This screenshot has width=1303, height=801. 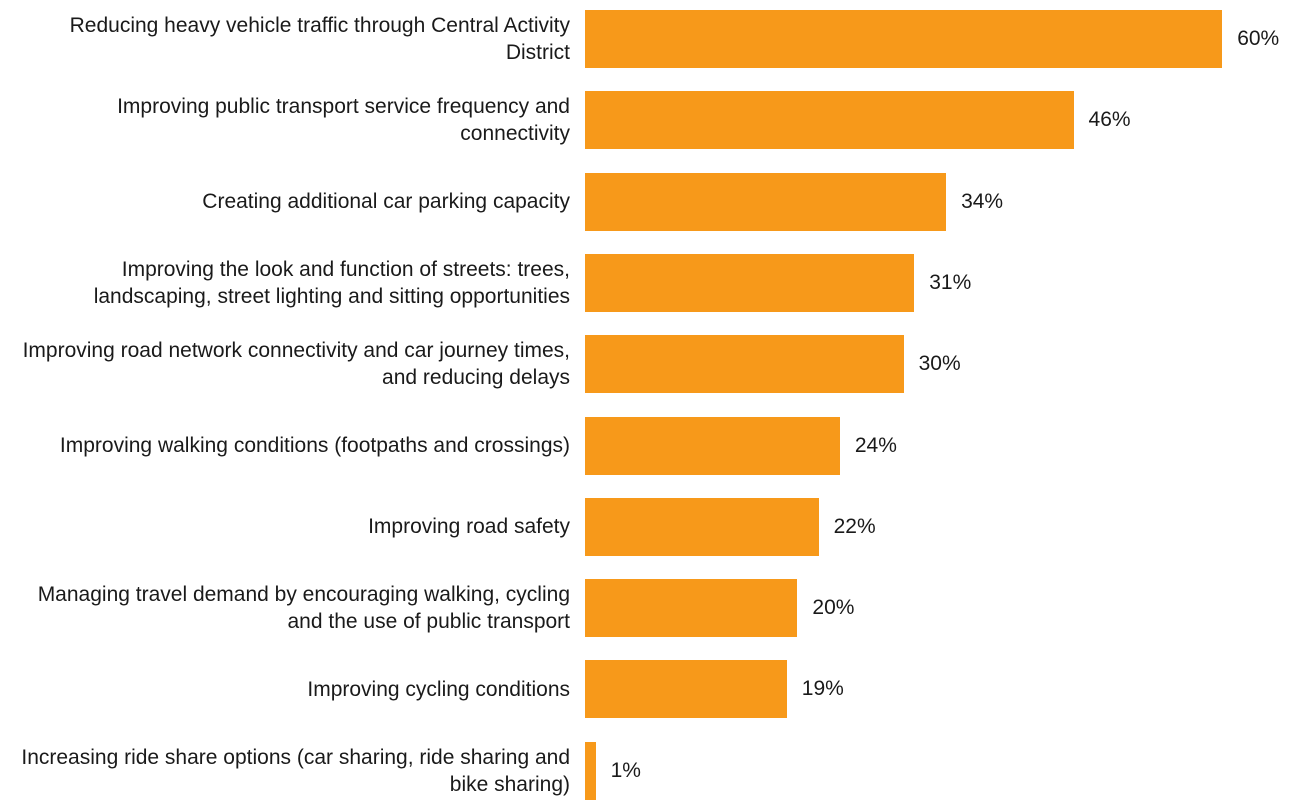 What do you see at coordinates (1109, 120) in the screenshot?
I see `value-label: 46%` at bounding box center [1109, 120].